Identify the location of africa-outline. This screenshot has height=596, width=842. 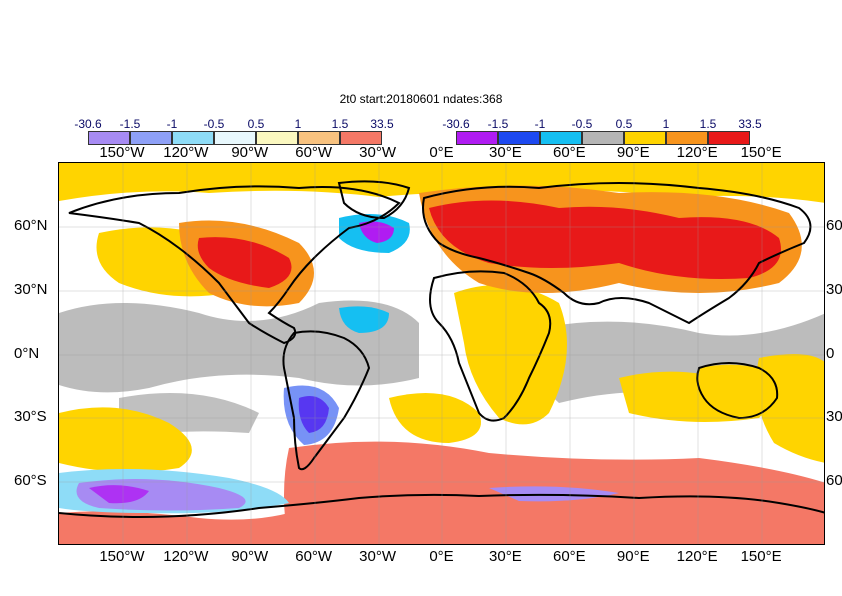
(490, 346).